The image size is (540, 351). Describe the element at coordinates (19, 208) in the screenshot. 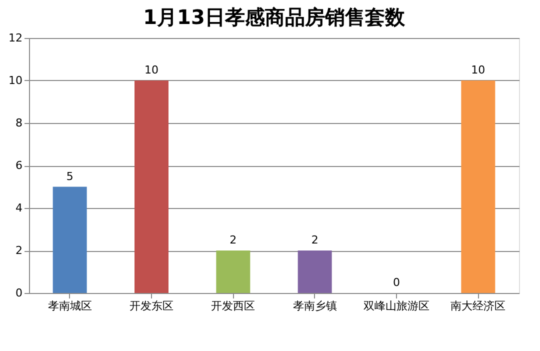

I see `y-tick-label: 4` at that location.